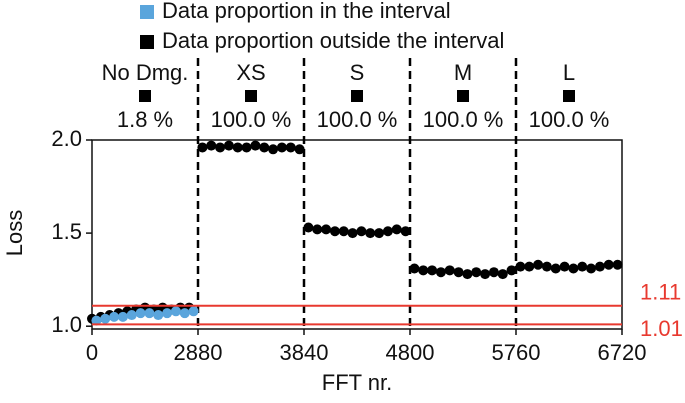 The width and height of the screenshot is (685, 403). Describe the element at coordinates (304, 352) in the screenshot. I see `x-tick-label: 3840` at that location.